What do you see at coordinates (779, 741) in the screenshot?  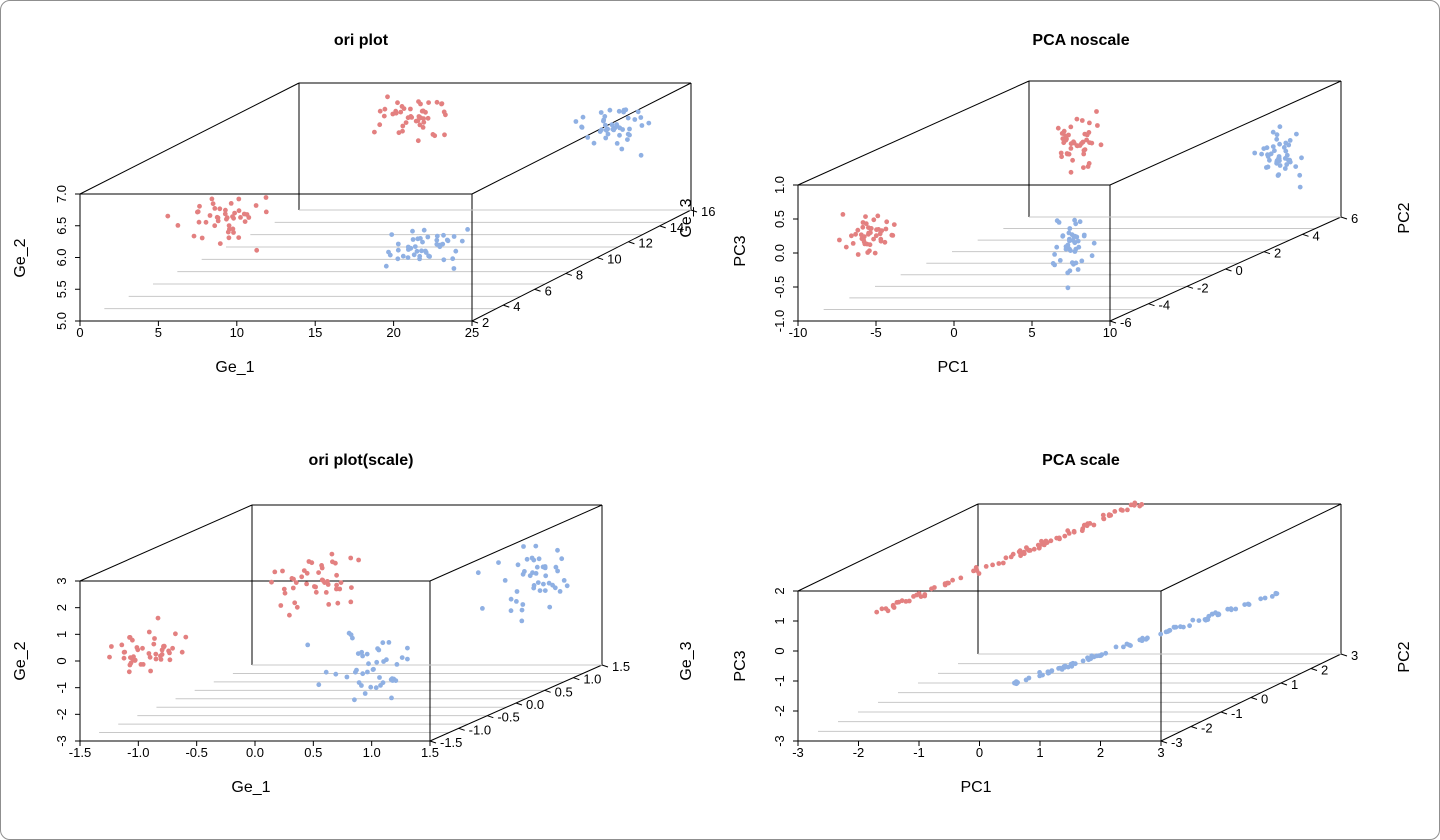 I see `z-tick-label: -3` at bounding box center [779, 741].